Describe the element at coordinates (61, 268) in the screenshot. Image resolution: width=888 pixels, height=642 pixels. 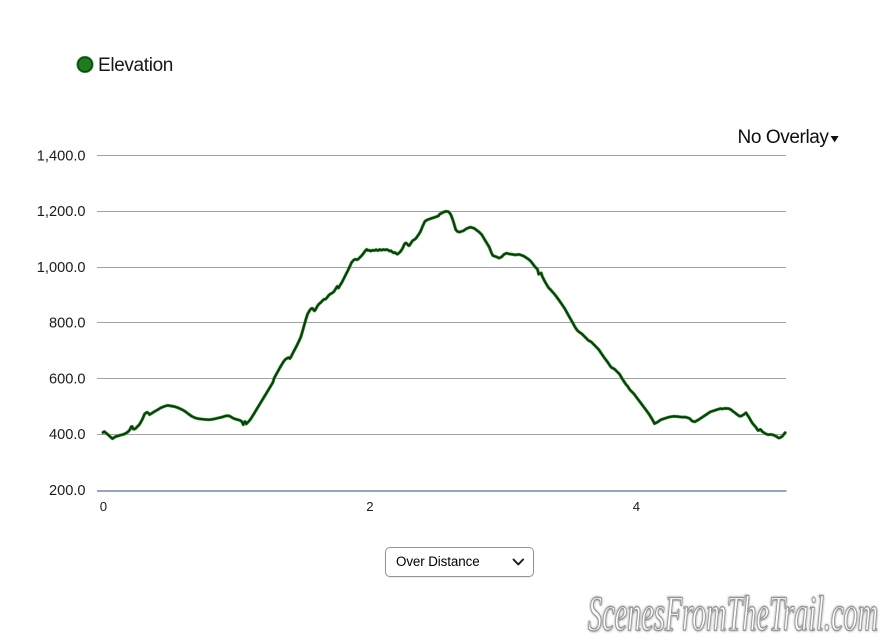
I see `svg-text: 1,000.0` at that location.